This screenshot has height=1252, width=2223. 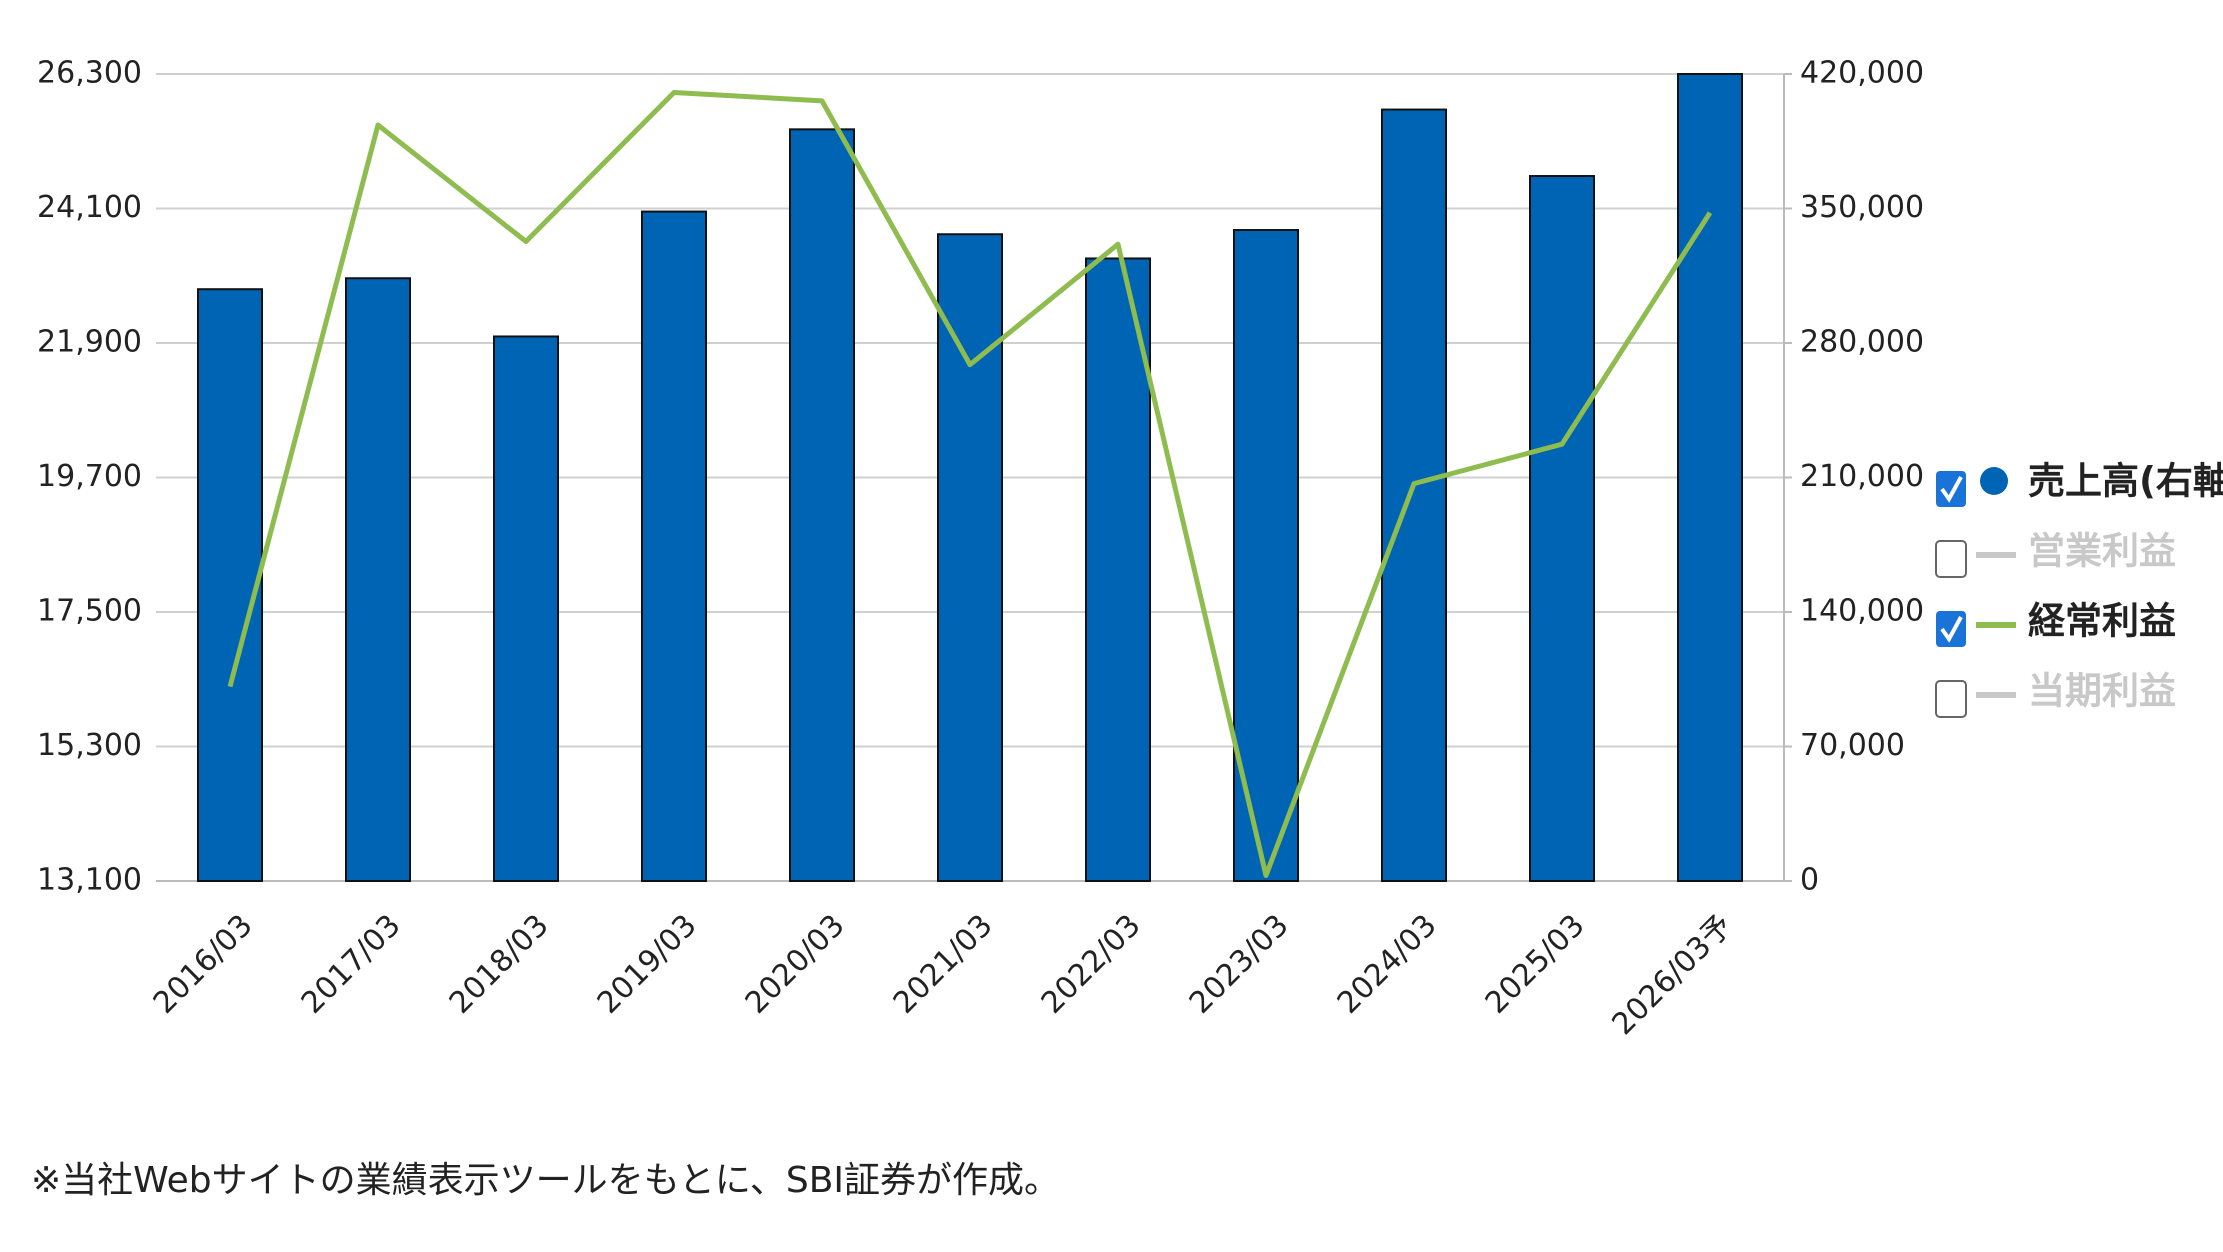 What do you see at coordinates (89, 476) in the screenshot?
I see `y-tick-label: 19,700` at bounding box center [89, 476].